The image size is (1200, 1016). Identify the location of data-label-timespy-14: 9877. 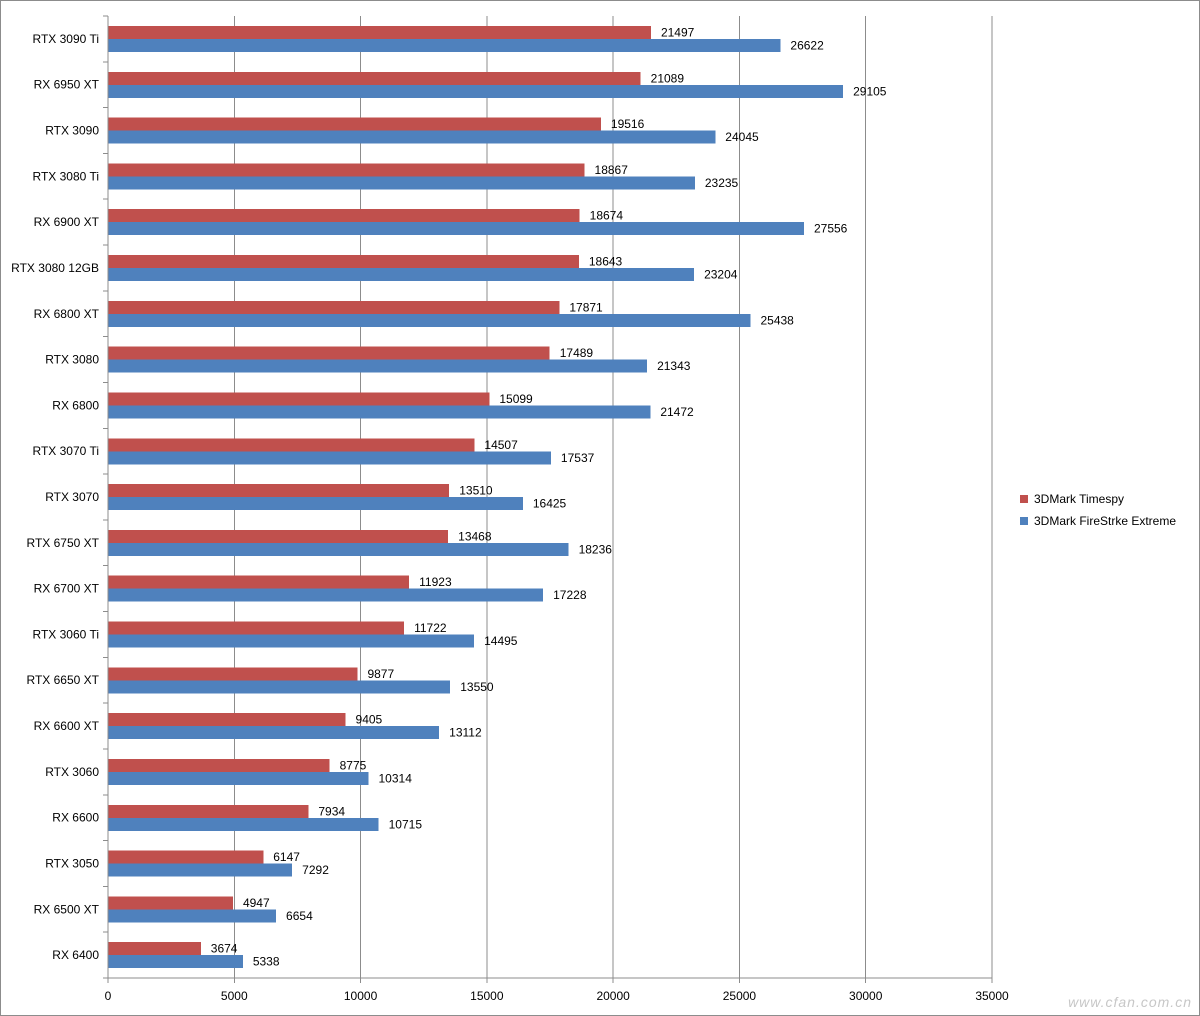
(380, 674).